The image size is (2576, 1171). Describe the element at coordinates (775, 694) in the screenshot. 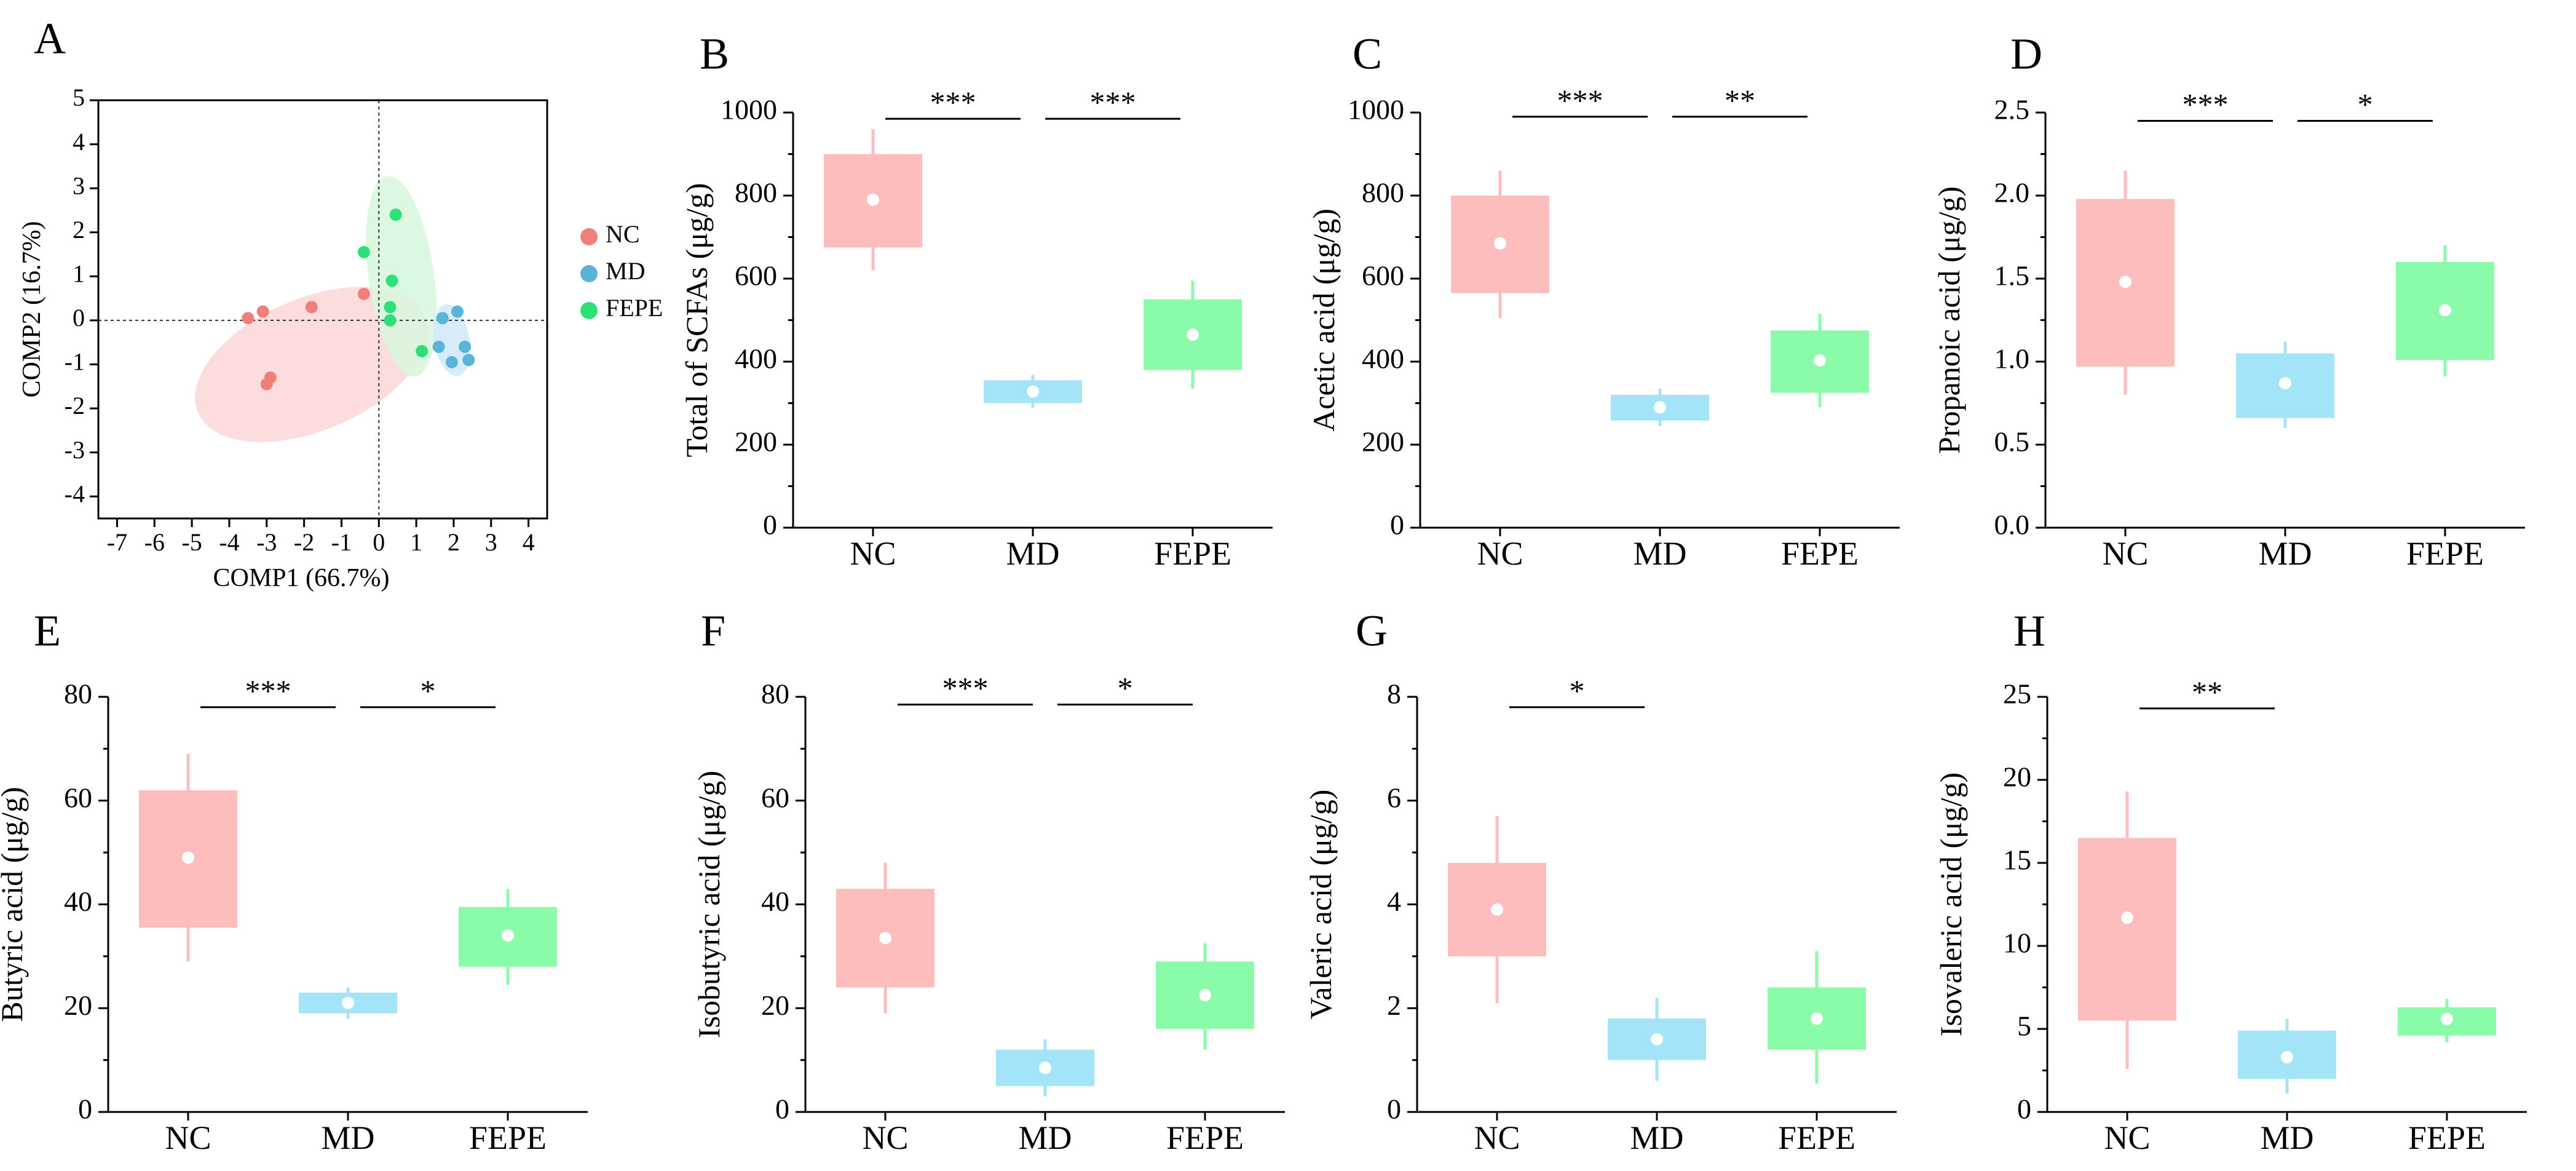

I see `y-tick-label: 80` at that location.